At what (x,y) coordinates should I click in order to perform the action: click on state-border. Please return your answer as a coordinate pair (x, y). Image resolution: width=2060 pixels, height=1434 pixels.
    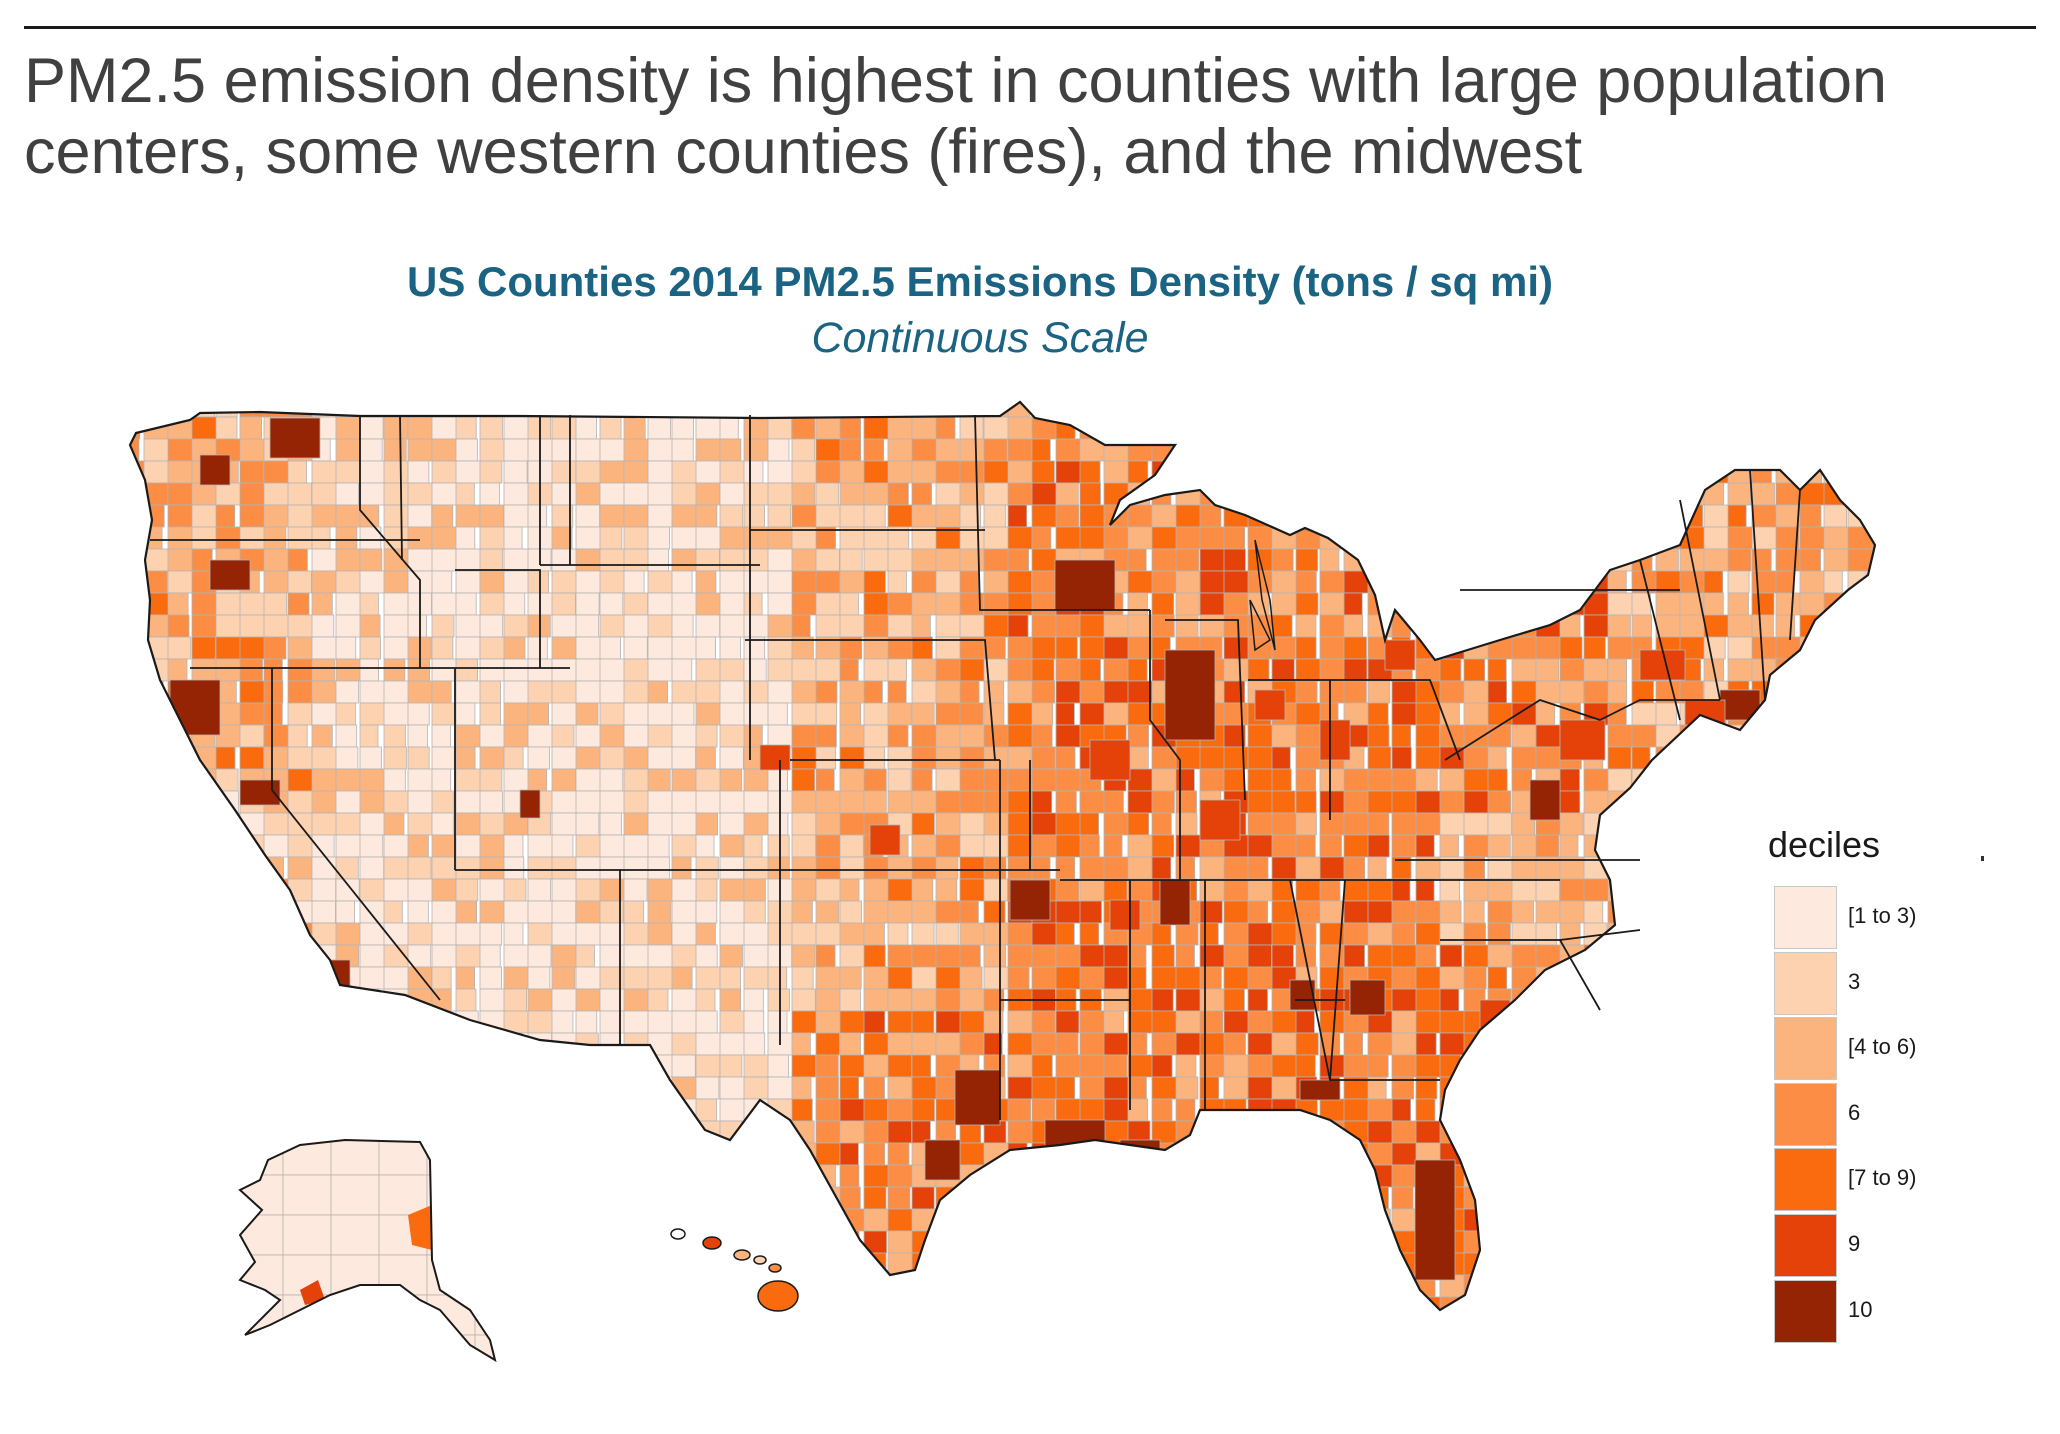
    Looking at the image, I should click on (1600, 935).